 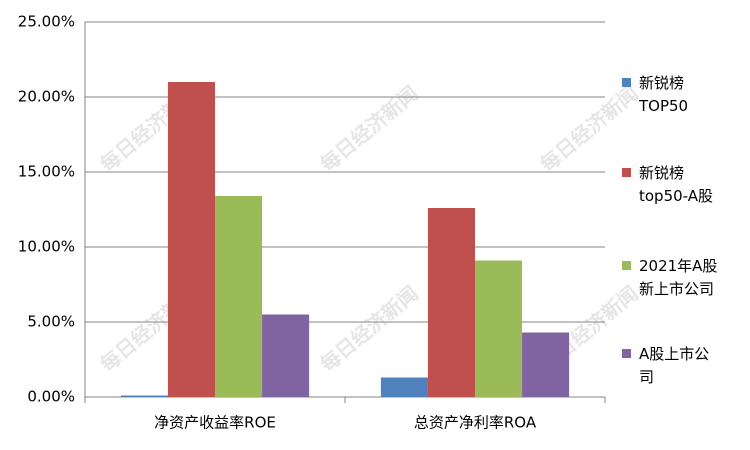 What do you see at coordinates (51, 397) in the screenshot?
I see `y-tick-label: 0.00%` at bounding box center [51, 397].